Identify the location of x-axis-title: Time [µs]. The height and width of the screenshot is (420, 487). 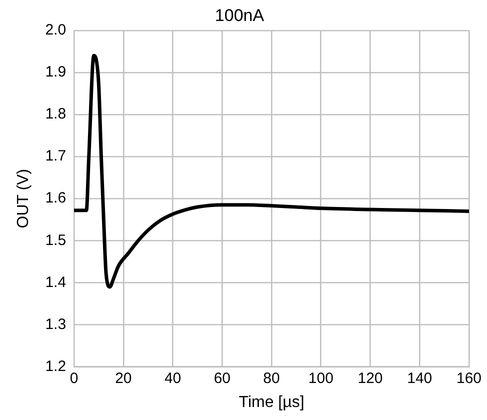
(271, 402).